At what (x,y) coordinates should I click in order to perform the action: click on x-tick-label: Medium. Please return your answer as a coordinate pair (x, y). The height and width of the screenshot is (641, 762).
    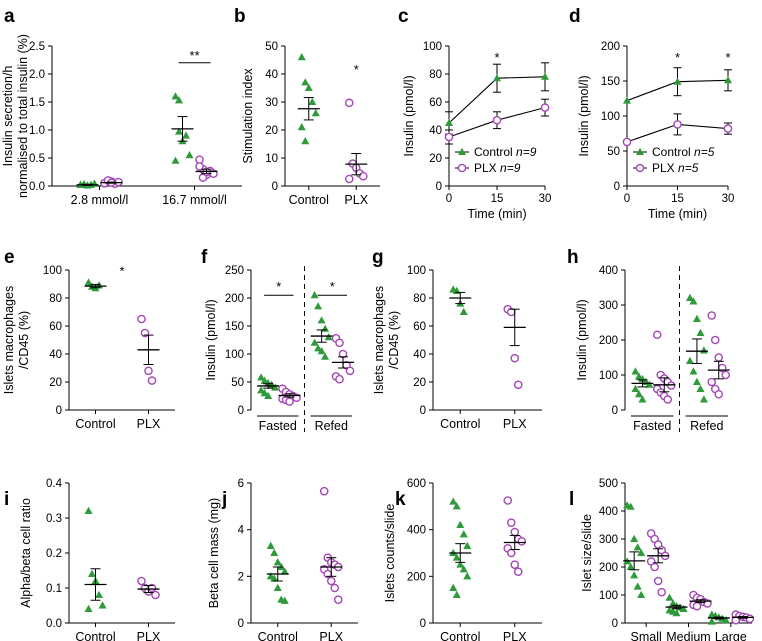
    Looking at the image, I should click on (688, 635).